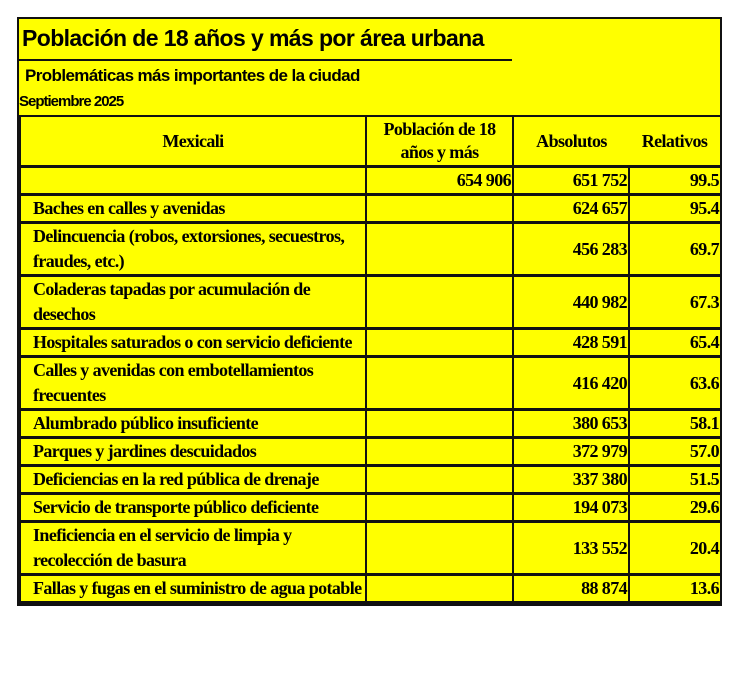 This screenshot has width=739, height=692. What do you see at coordinates (571, 302) in the screenshot?
I see `row-absolute: 440 982` at bounding box center [571, 302].